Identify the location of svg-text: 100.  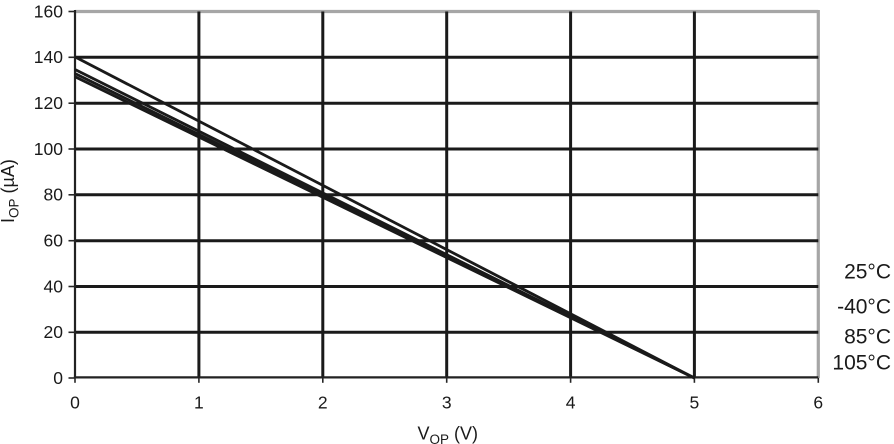
(48, 149).